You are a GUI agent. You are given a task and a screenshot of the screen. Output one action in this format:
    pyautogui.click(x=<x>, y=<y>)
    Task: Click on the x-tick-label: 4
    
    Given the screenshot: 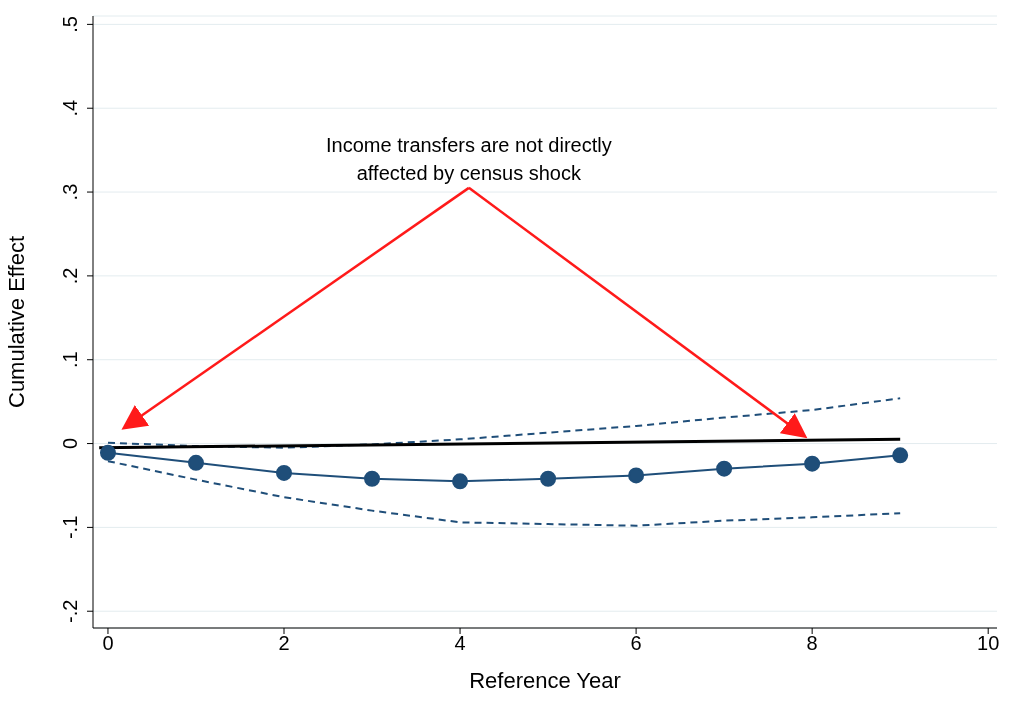 What is the action you would take?
    pyautogui.click(x=460, y=643)
    